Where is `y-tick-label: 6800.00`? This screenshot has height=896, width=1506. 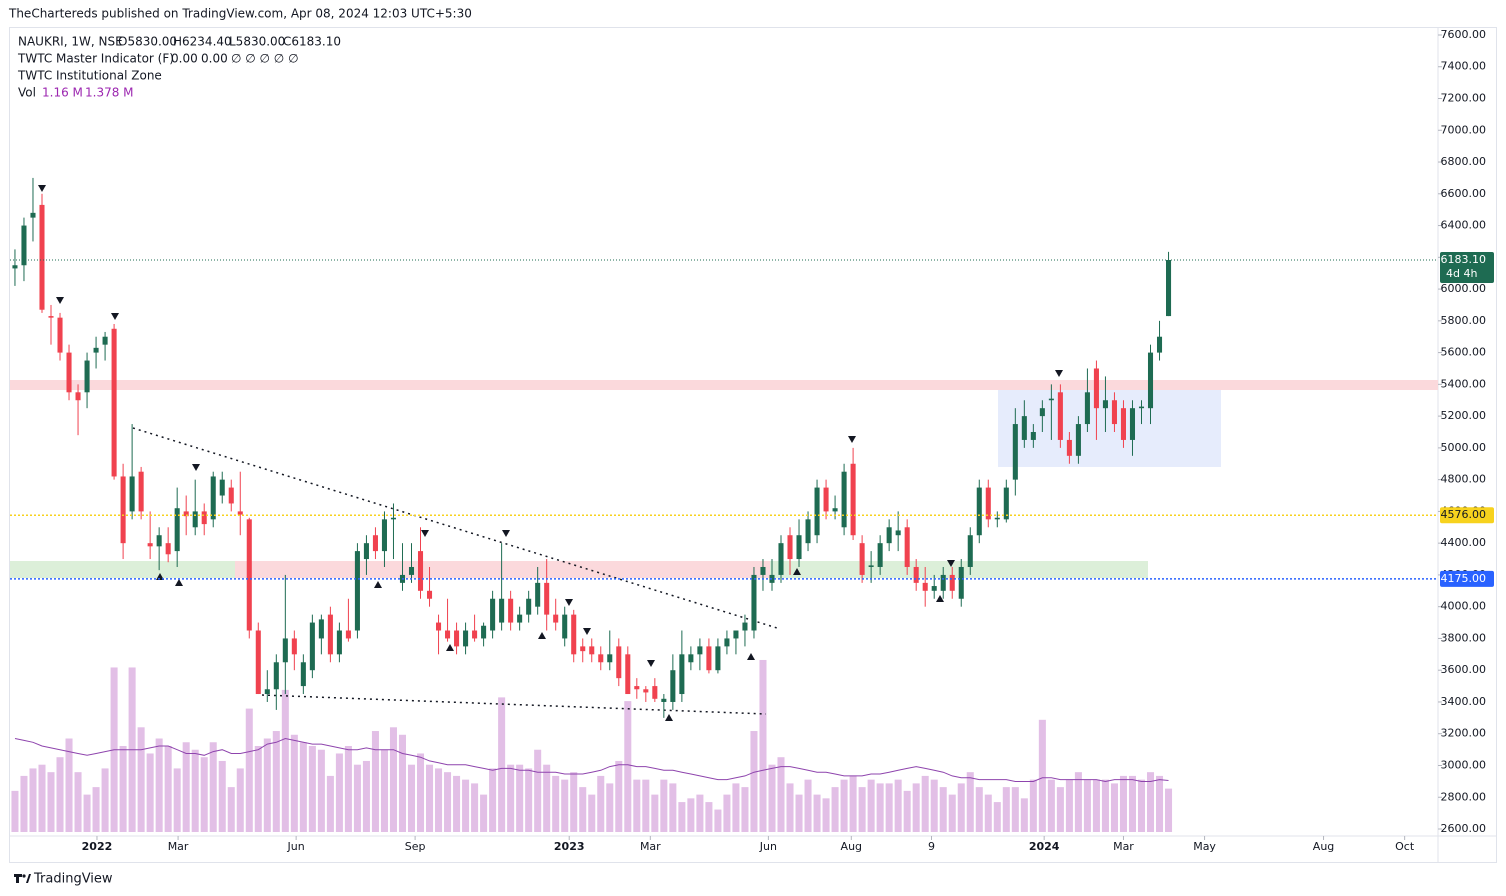 y-tick-label: 6800.00 is located at coordinates (1464, 161).